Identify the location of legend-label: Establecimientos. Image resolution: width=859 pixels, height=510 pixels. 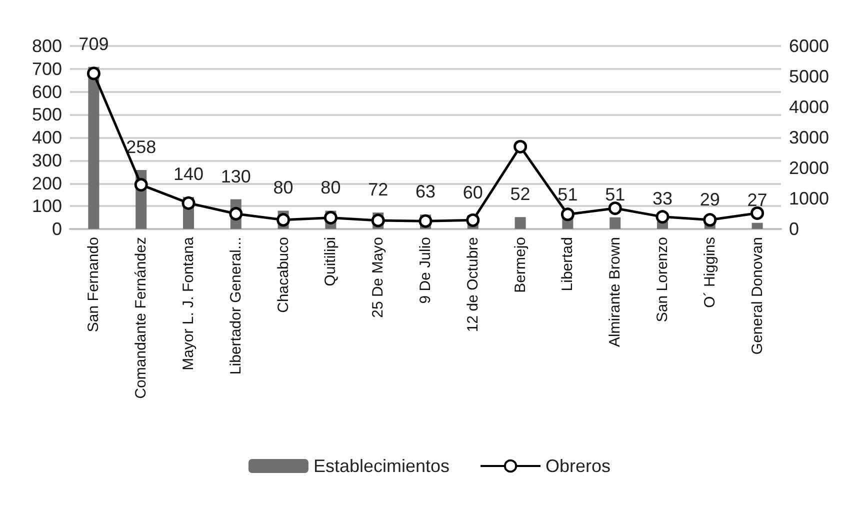
(381, 466).